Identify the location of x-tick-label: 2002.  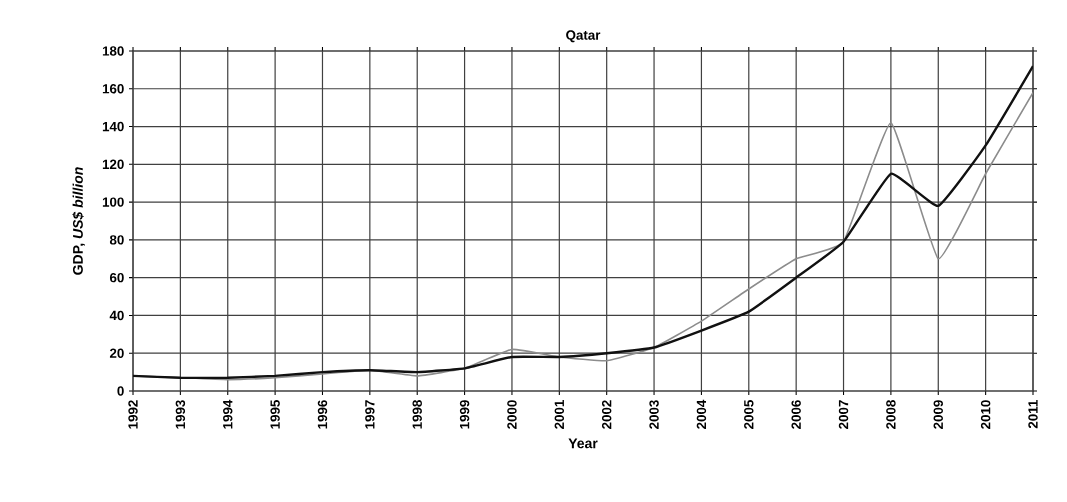
(606, 414).